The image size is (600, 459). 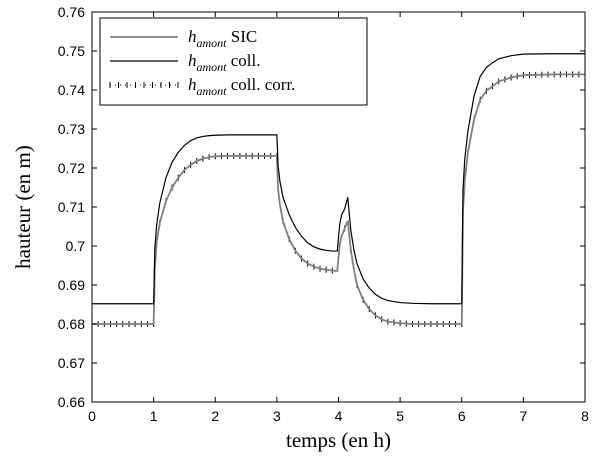 What do you see at coordinates (339, 416) in the screenshot?
I see `x-tick-label: 4` at bounding box center [339, 416].